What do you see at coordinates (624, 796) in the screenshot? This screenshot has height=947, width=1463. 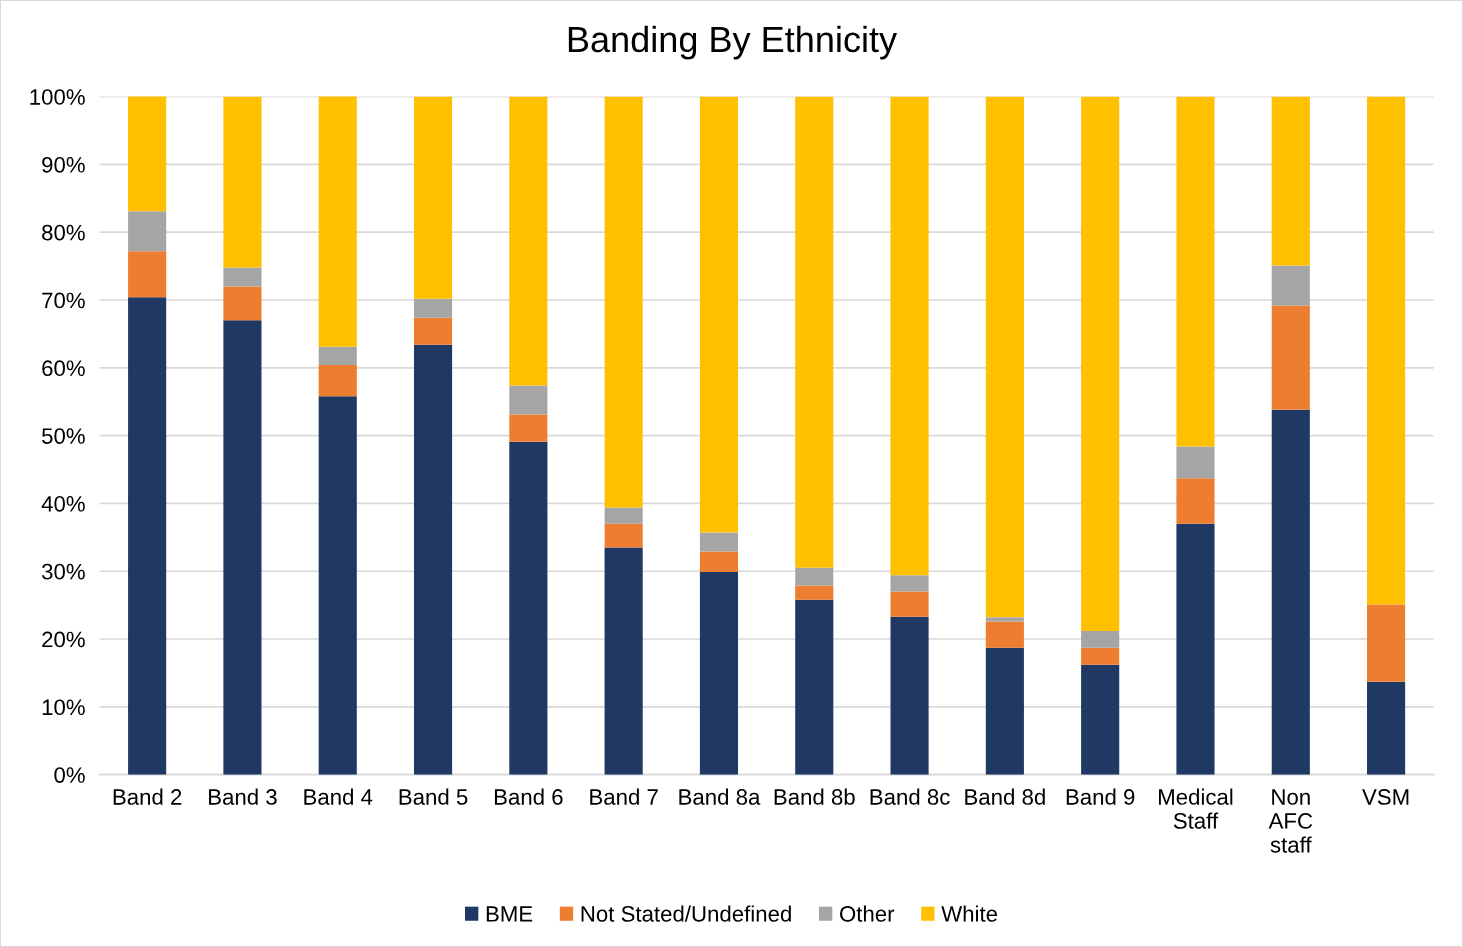 I see `x-tick-label: Band 7` at bounding box center [624, 796].